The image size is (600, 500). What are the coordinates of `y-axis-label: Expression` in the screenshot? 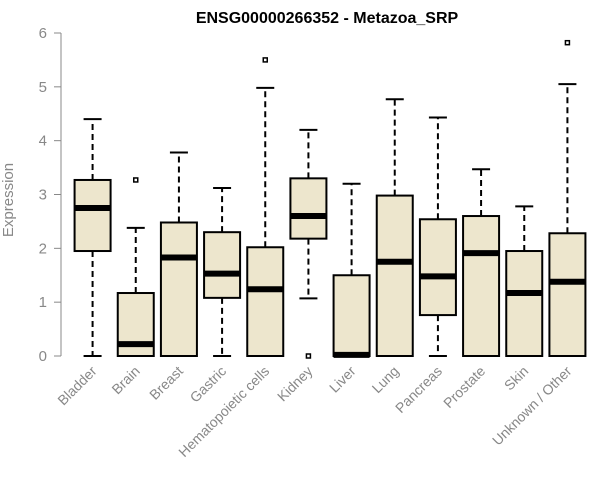 It's located at (8, 200).